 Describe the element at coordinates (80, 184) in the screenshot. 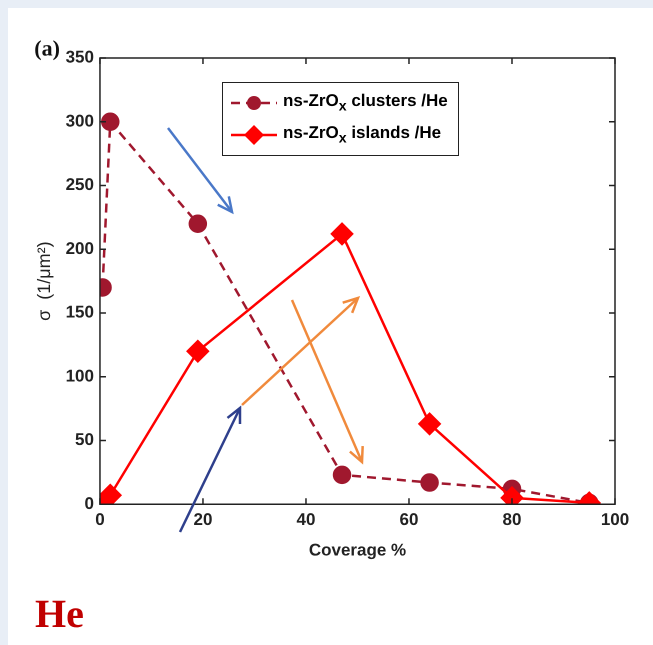

I see `y-tick-label: 250` at that location.